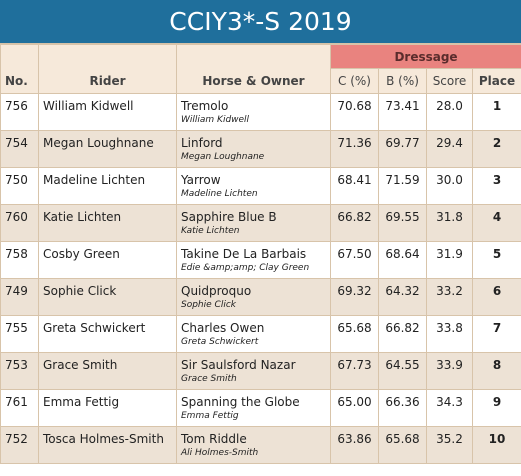 Image resolution: width=521 pixels, height=476 pixels. Describe the element at coordinates (402, 186) in the screenshot. I see `score-cell: 71.59` at that location.